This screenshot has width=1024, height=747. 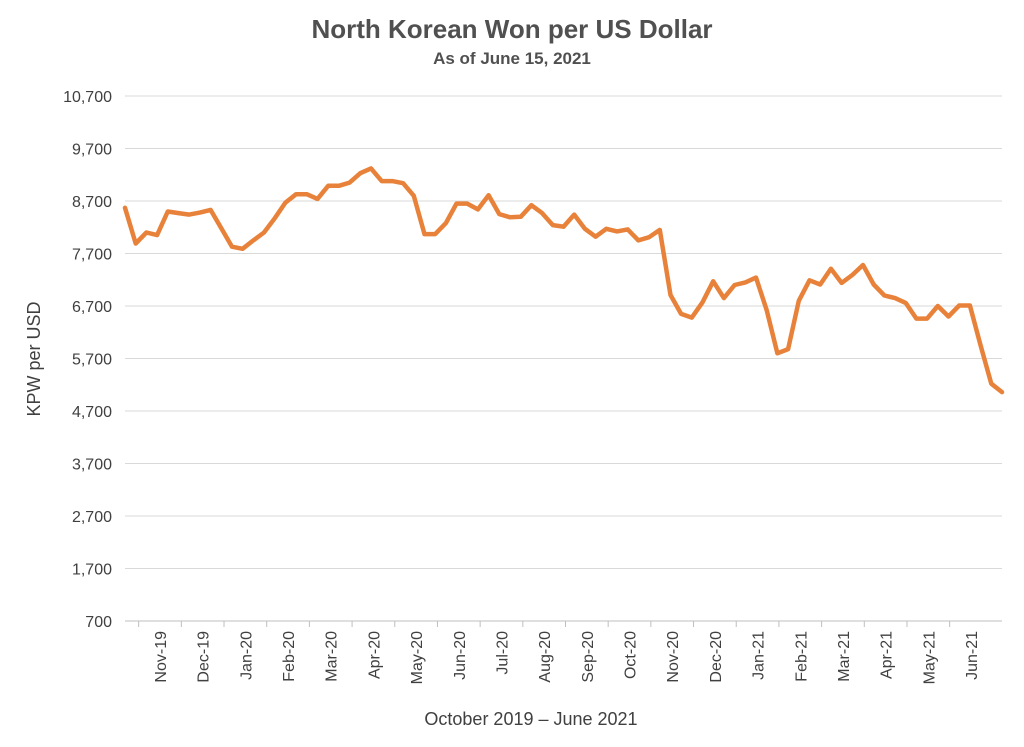 I want to click on x-axis-label: October 2019 – June 2021, so click(x=530, y=719).